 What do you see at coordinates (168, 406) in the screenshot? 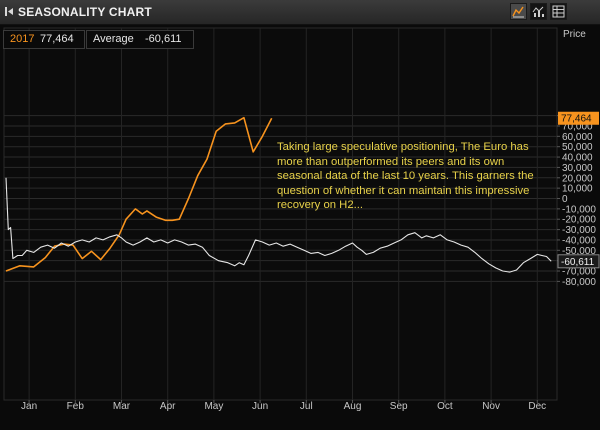
I see `x-tick-label: Apr` at bounding box center [168, 406].